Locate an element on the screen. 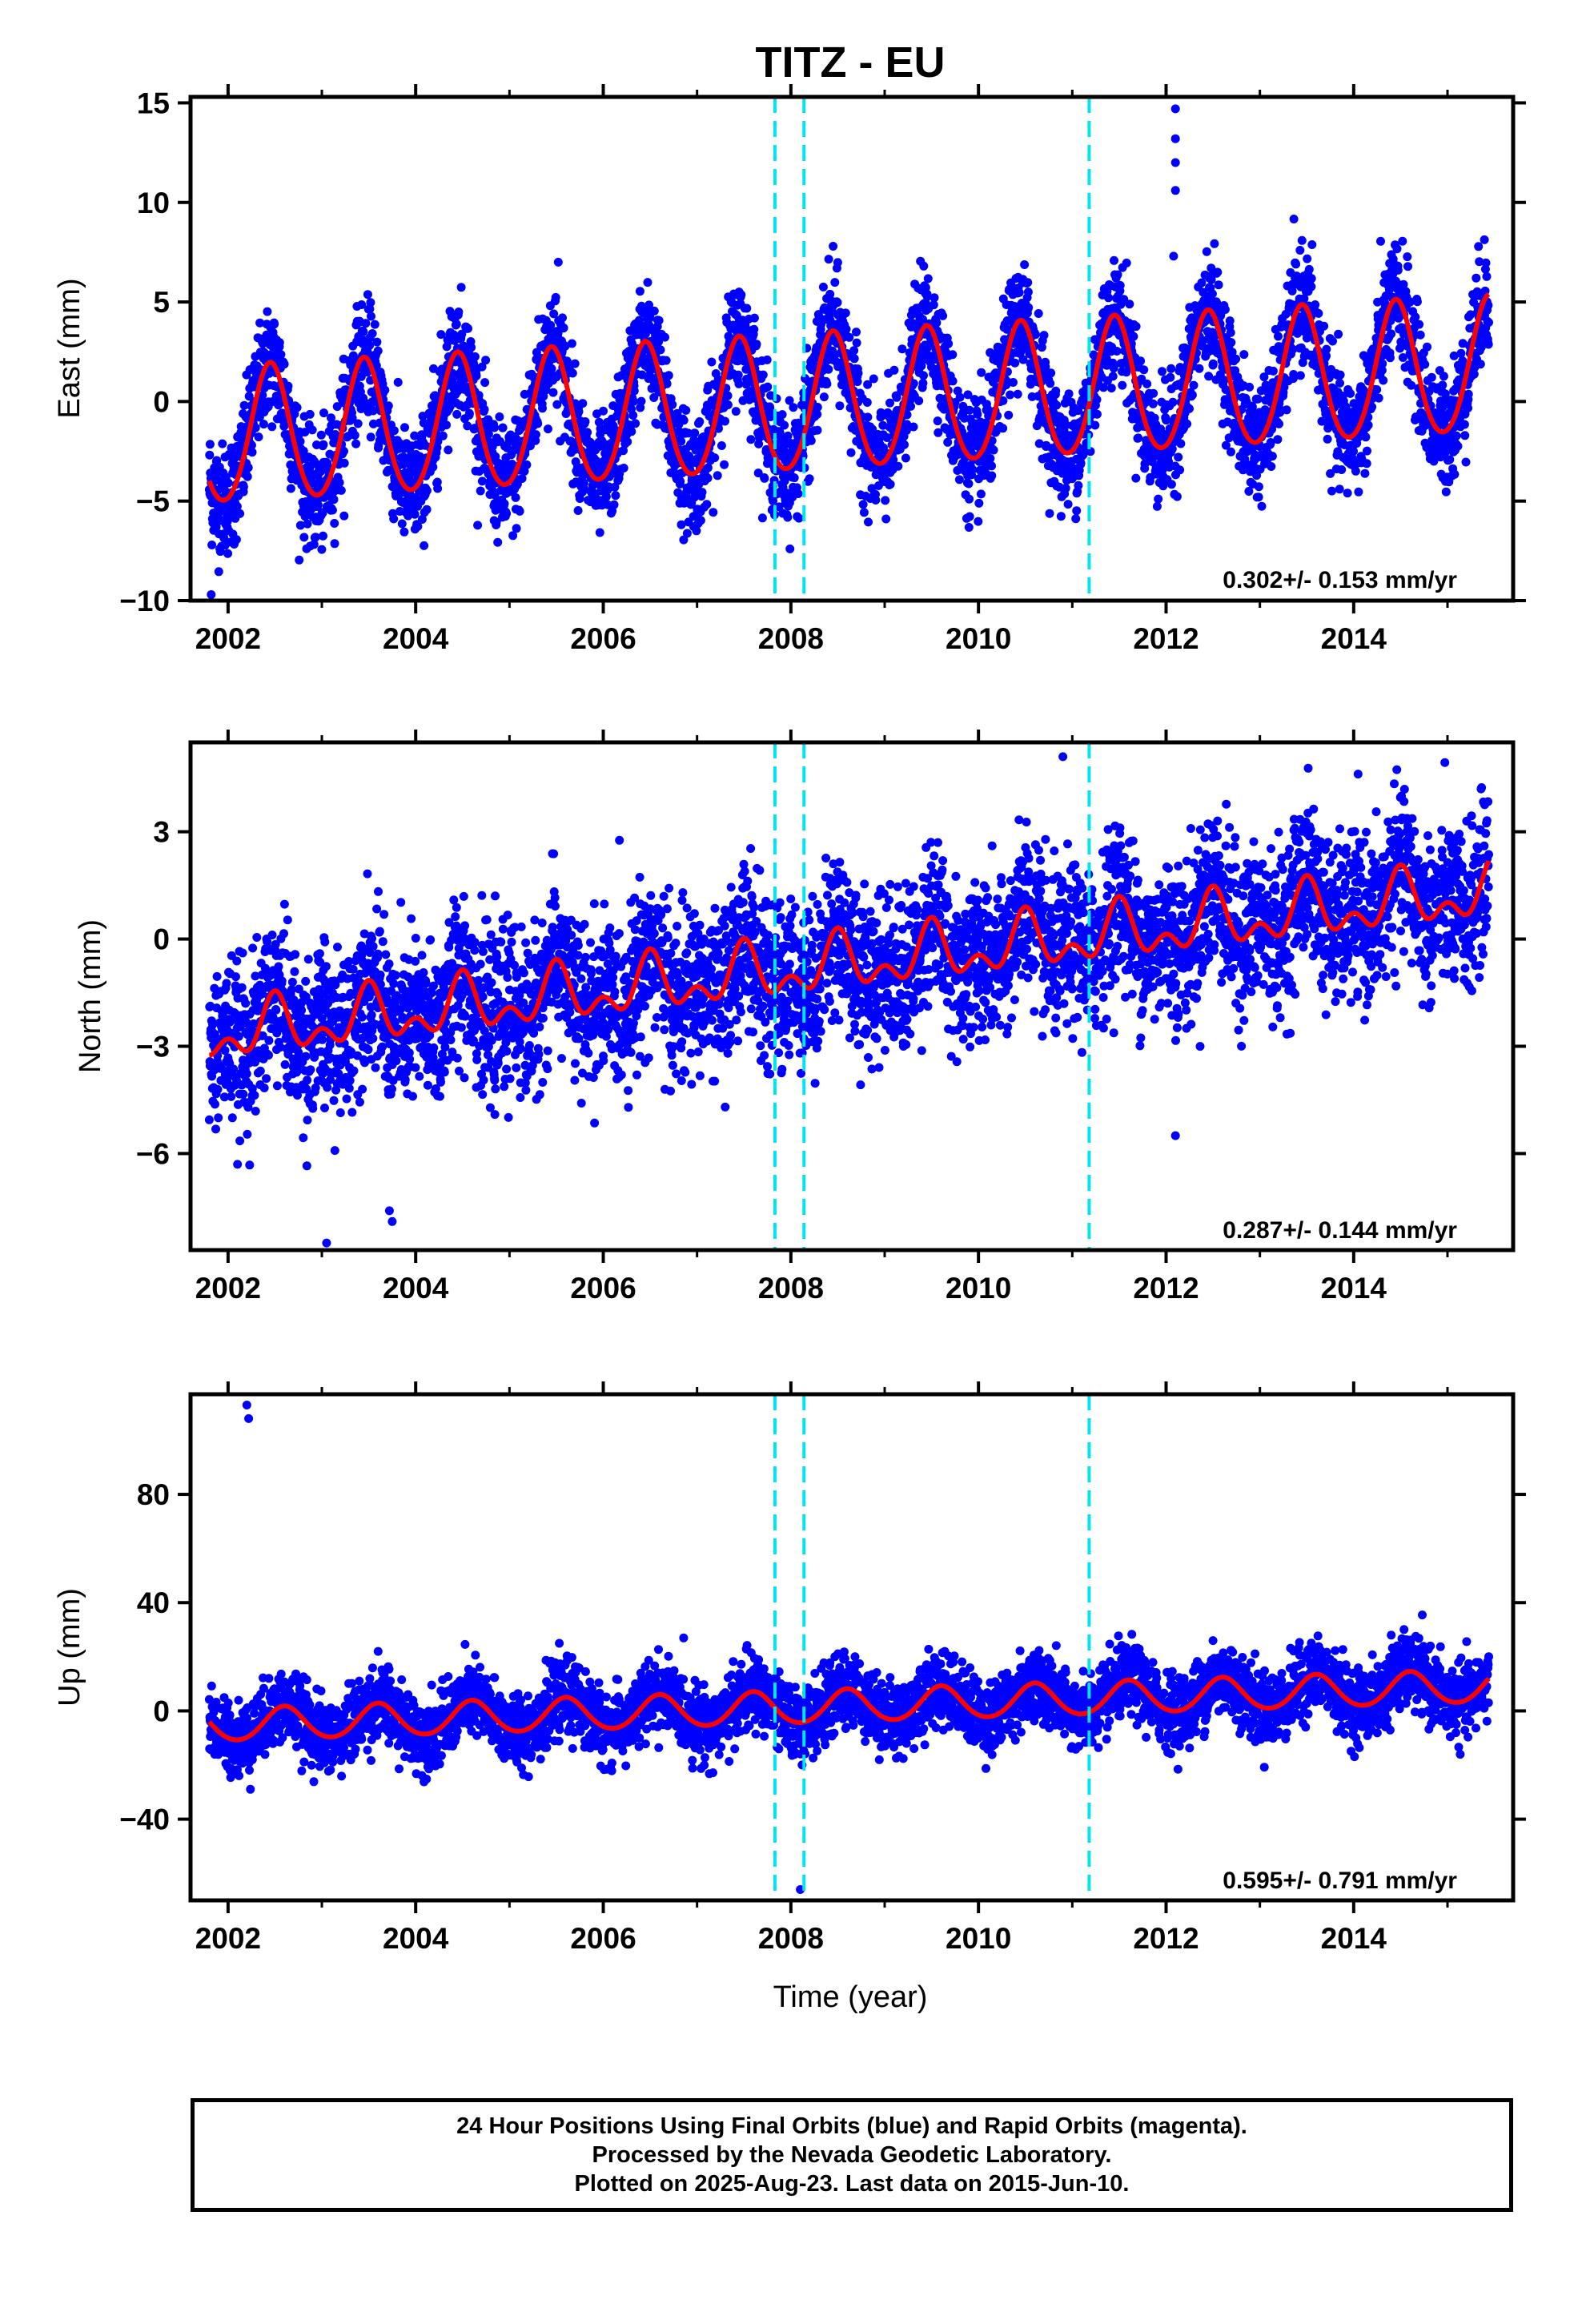 The width and height of the screenshot is (1582, 2324). east-data-point-1941 is located at coordinates (708, 478).